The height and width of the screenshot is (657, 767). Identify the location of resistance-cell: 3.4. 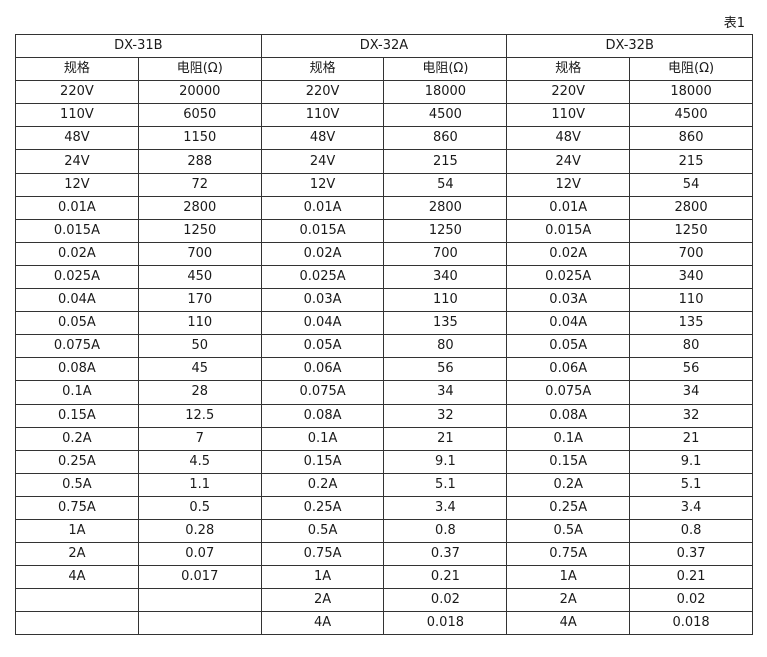
(445, 507).